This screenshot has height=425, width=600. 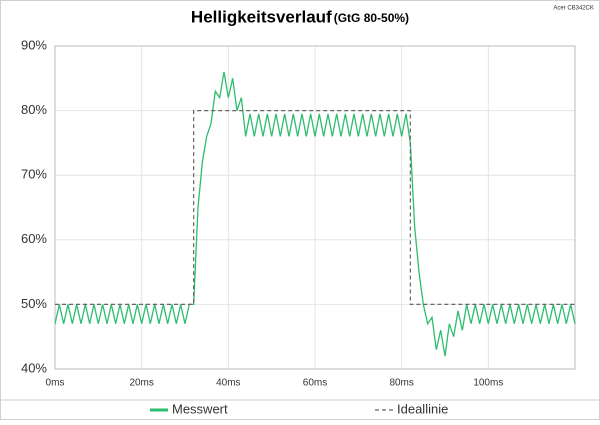 What do you see at coordinates (371, 18) in the screenshot?
I see `chart-subtitle: (GtG 80-50%)` at bounding box center [371, 18].